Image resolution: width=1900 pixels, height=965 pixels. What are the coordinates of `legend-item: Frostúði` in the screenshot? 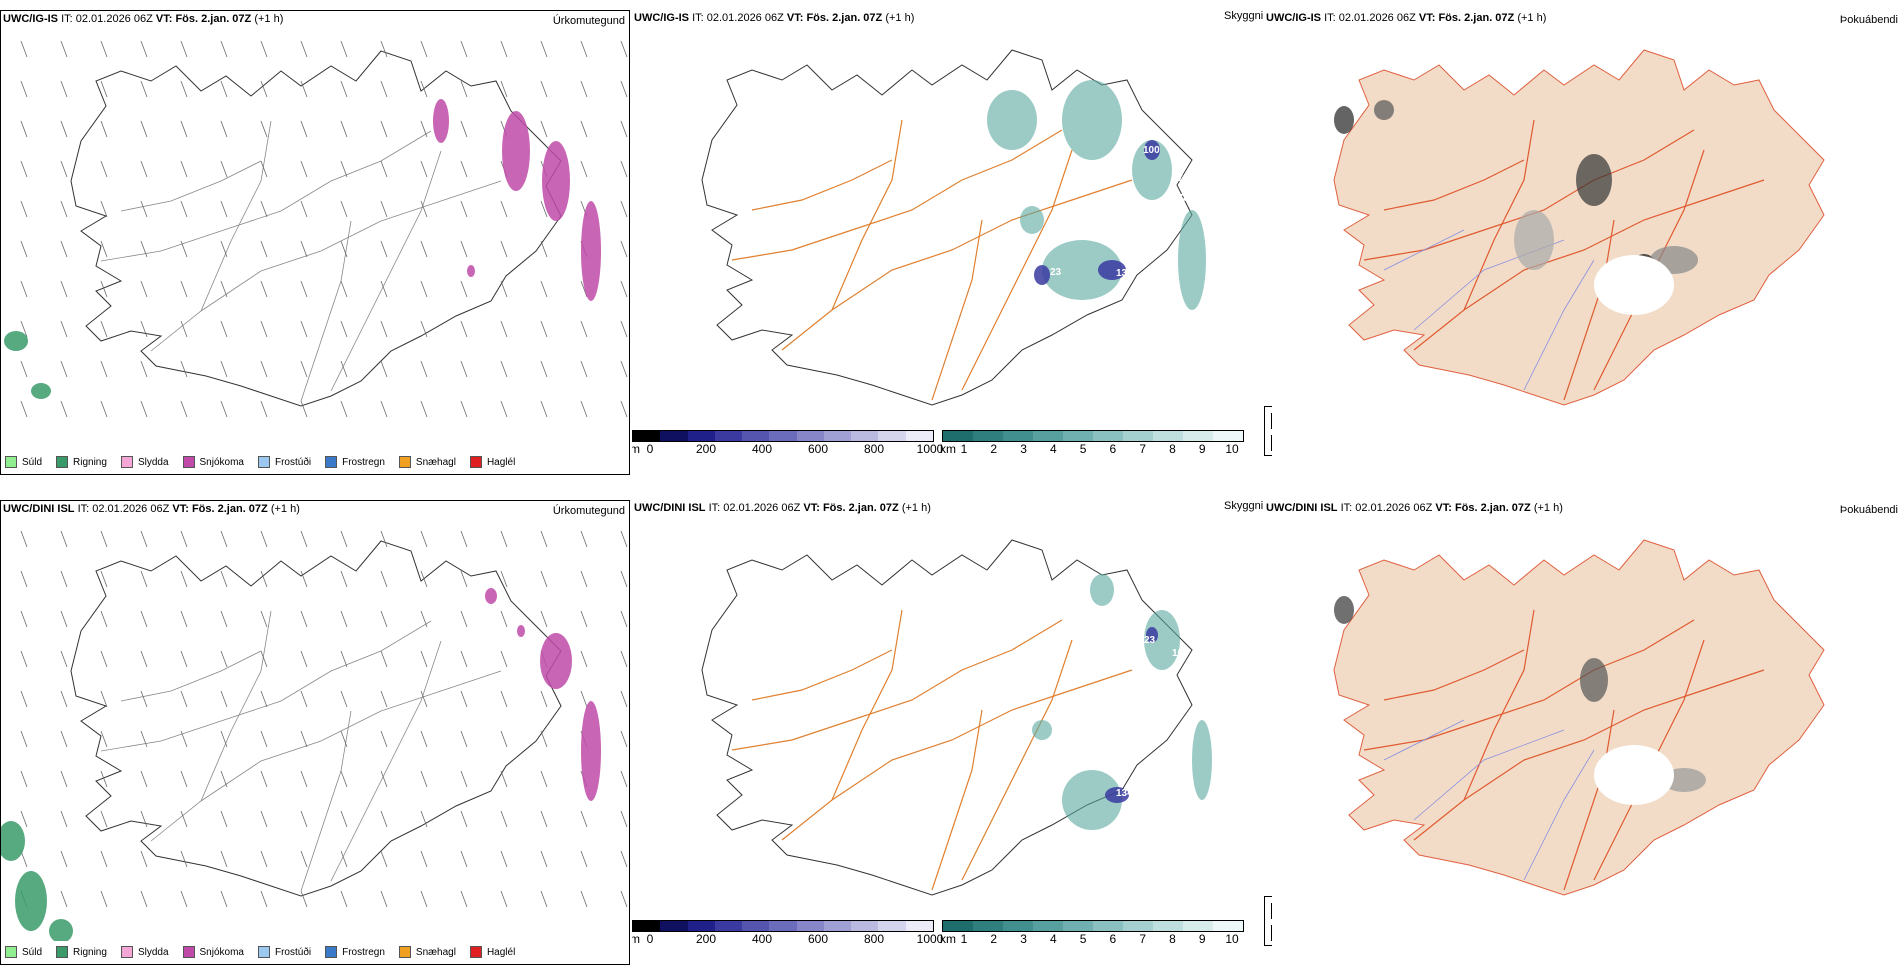 It's located at (284, 952).